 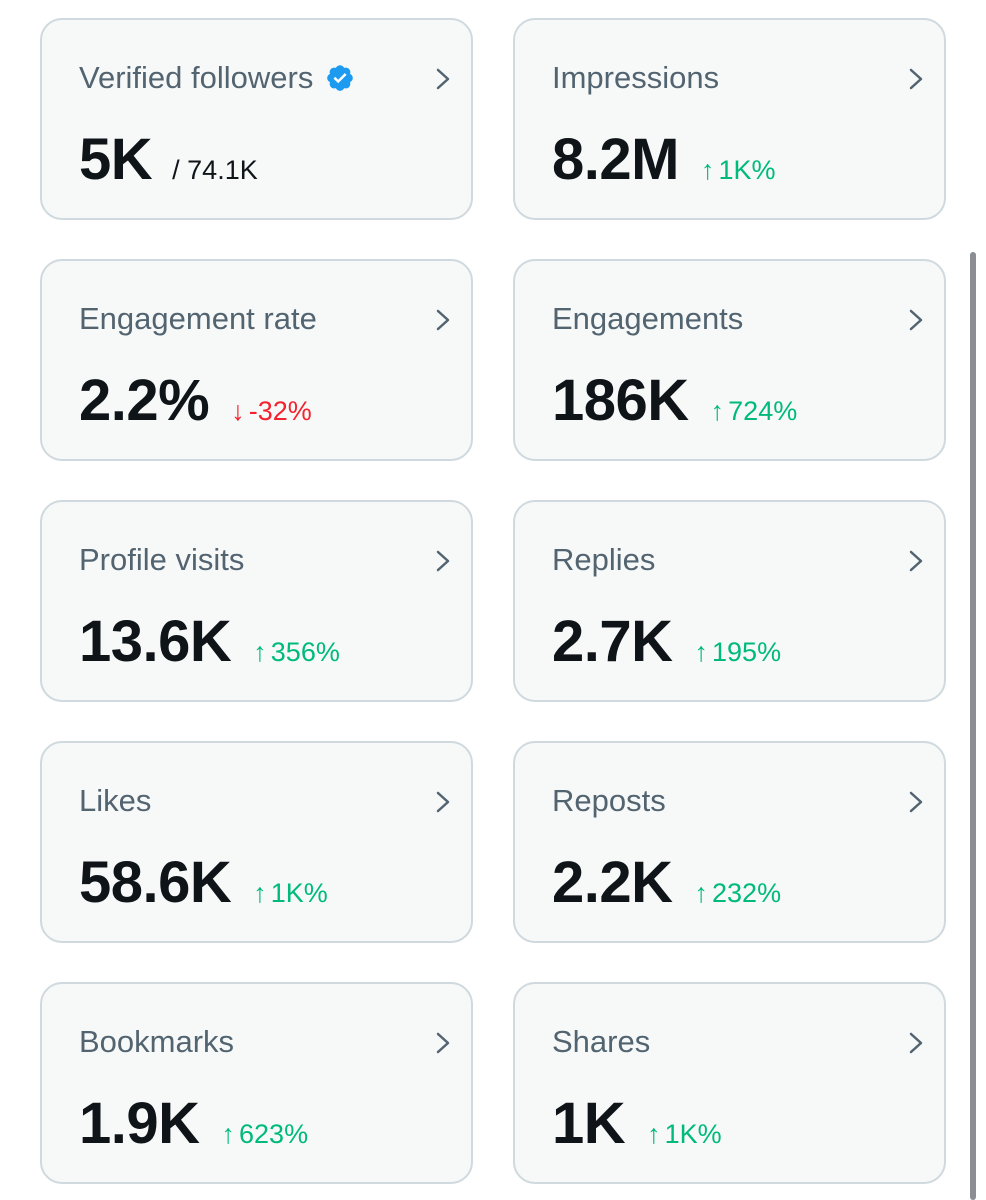 I want to click on value-row: 1K ↑ 1K%, so click(x=637, y=1124).